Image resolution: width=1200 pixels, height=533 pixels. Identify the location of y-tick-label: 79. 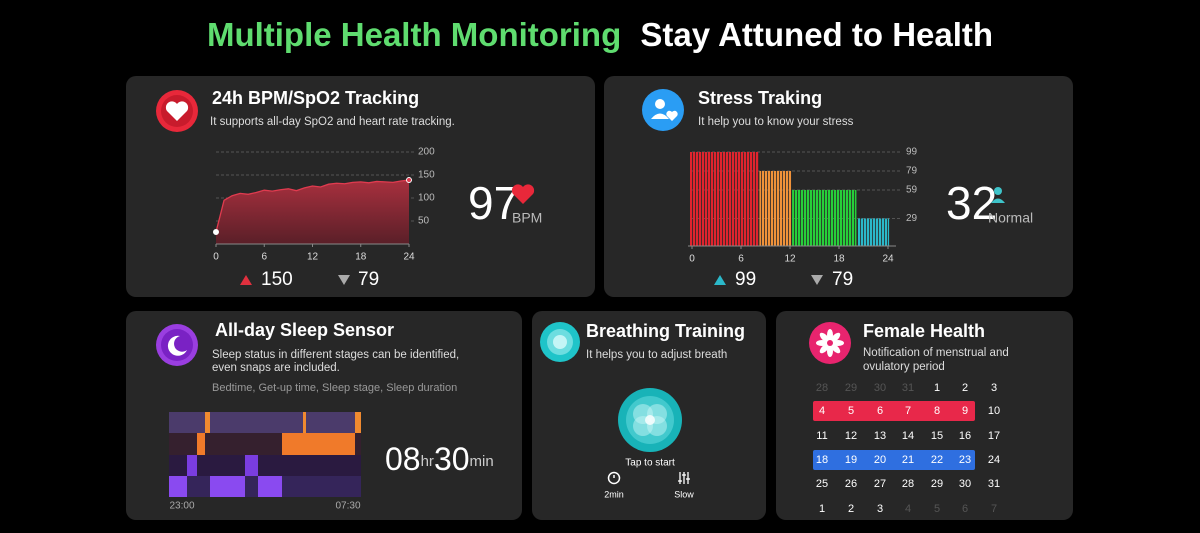
(912, 171).